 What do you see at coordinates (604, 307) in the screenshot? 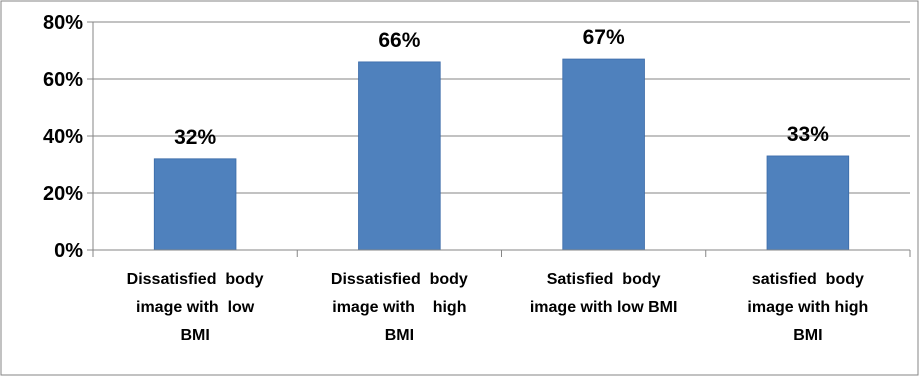
I see `x-category-label-line: image with low BMI` at bounding box center [604, 307].